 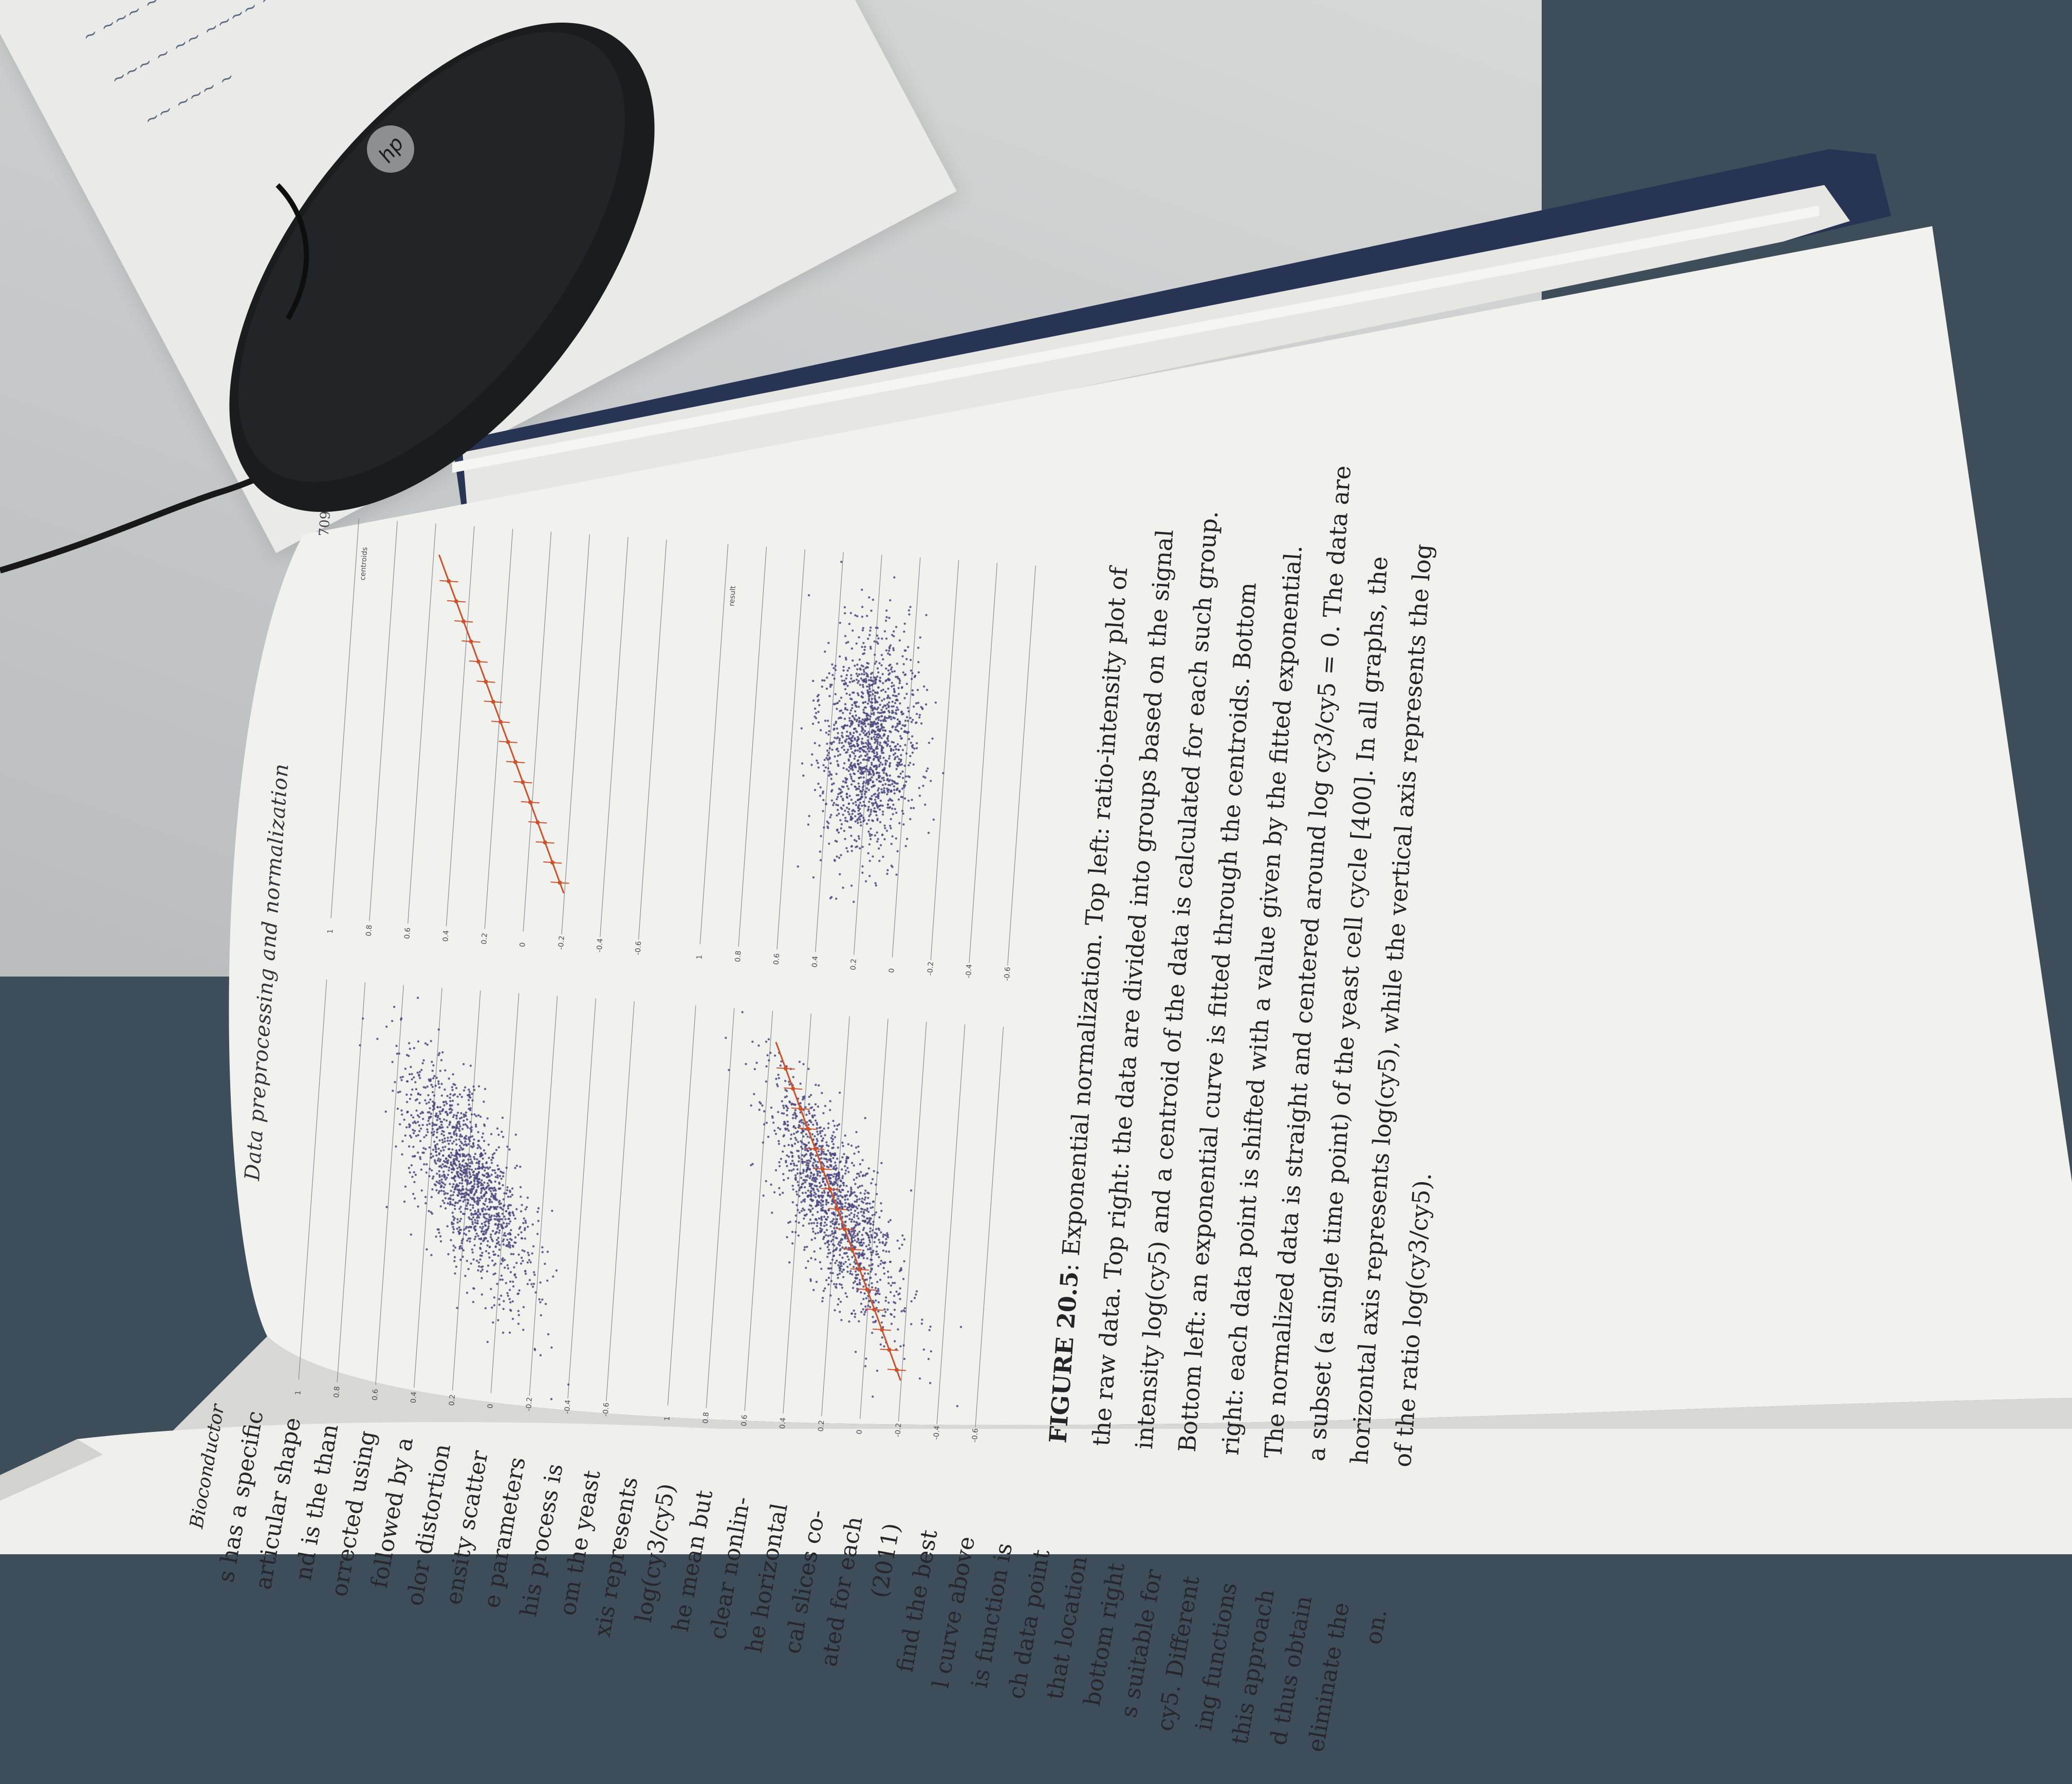 I want to click on plot-panel-top-left: 1 0.8 0.6 0.4 0.20 -0.2 -0.4 -0.6, so click(x=464, y=1198).